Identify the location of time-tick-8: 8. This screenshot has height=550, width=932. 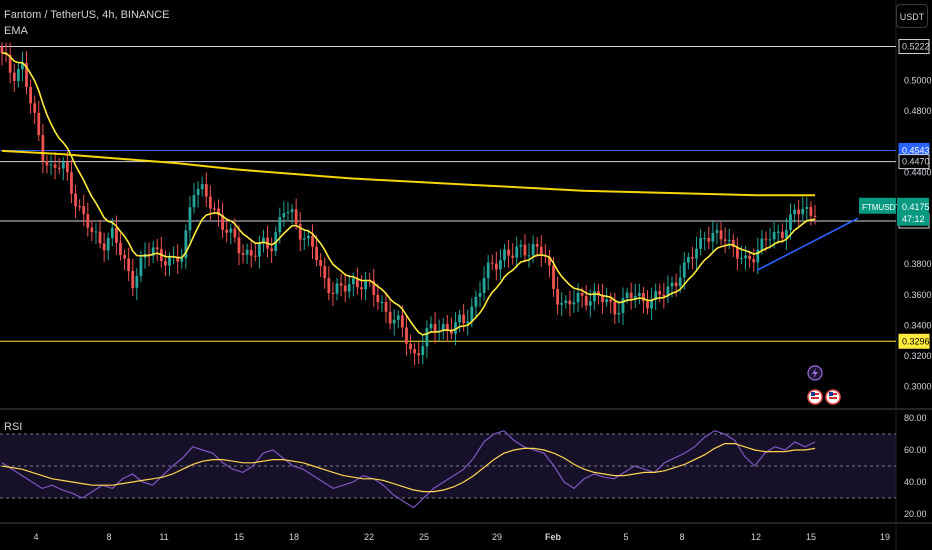
(108, 537).